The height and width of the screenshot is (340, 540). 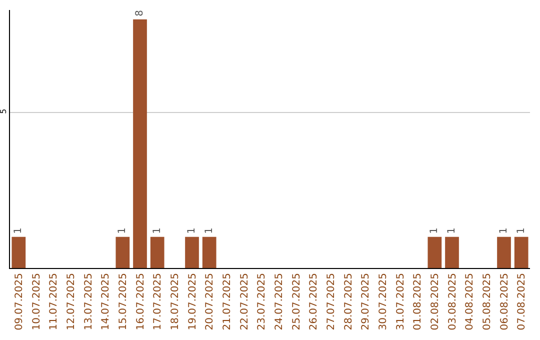 What do you see at coordinates (452, 301) in the screenshot?
I see `x-tick-label: 03.08.2025` at bounding box center [452, 301].